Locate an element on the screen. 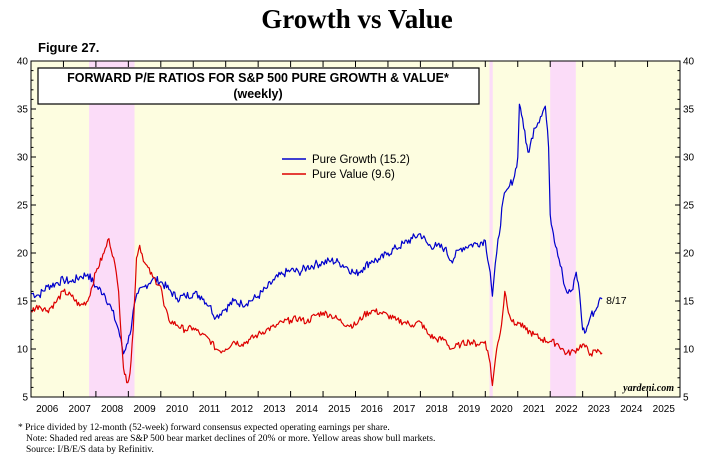 The height and width of the screenshot is (469, 714). x-tick-label: 2020 is located at coordinates (501, 409).